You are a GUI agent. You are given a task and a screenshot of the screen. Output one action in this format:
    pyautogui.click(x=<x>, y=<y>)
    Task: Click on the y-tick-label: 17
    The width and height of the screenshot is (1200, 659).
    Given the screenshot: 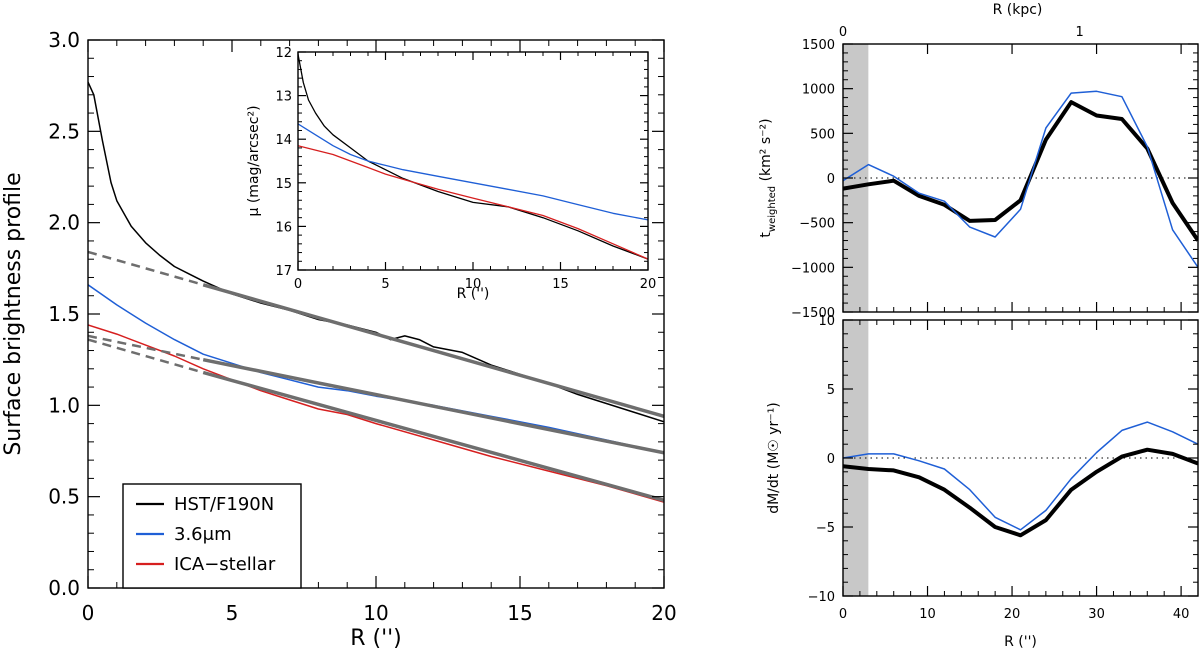 What is the action you would take?
    pyautogui.click(x=283, y=271)
    